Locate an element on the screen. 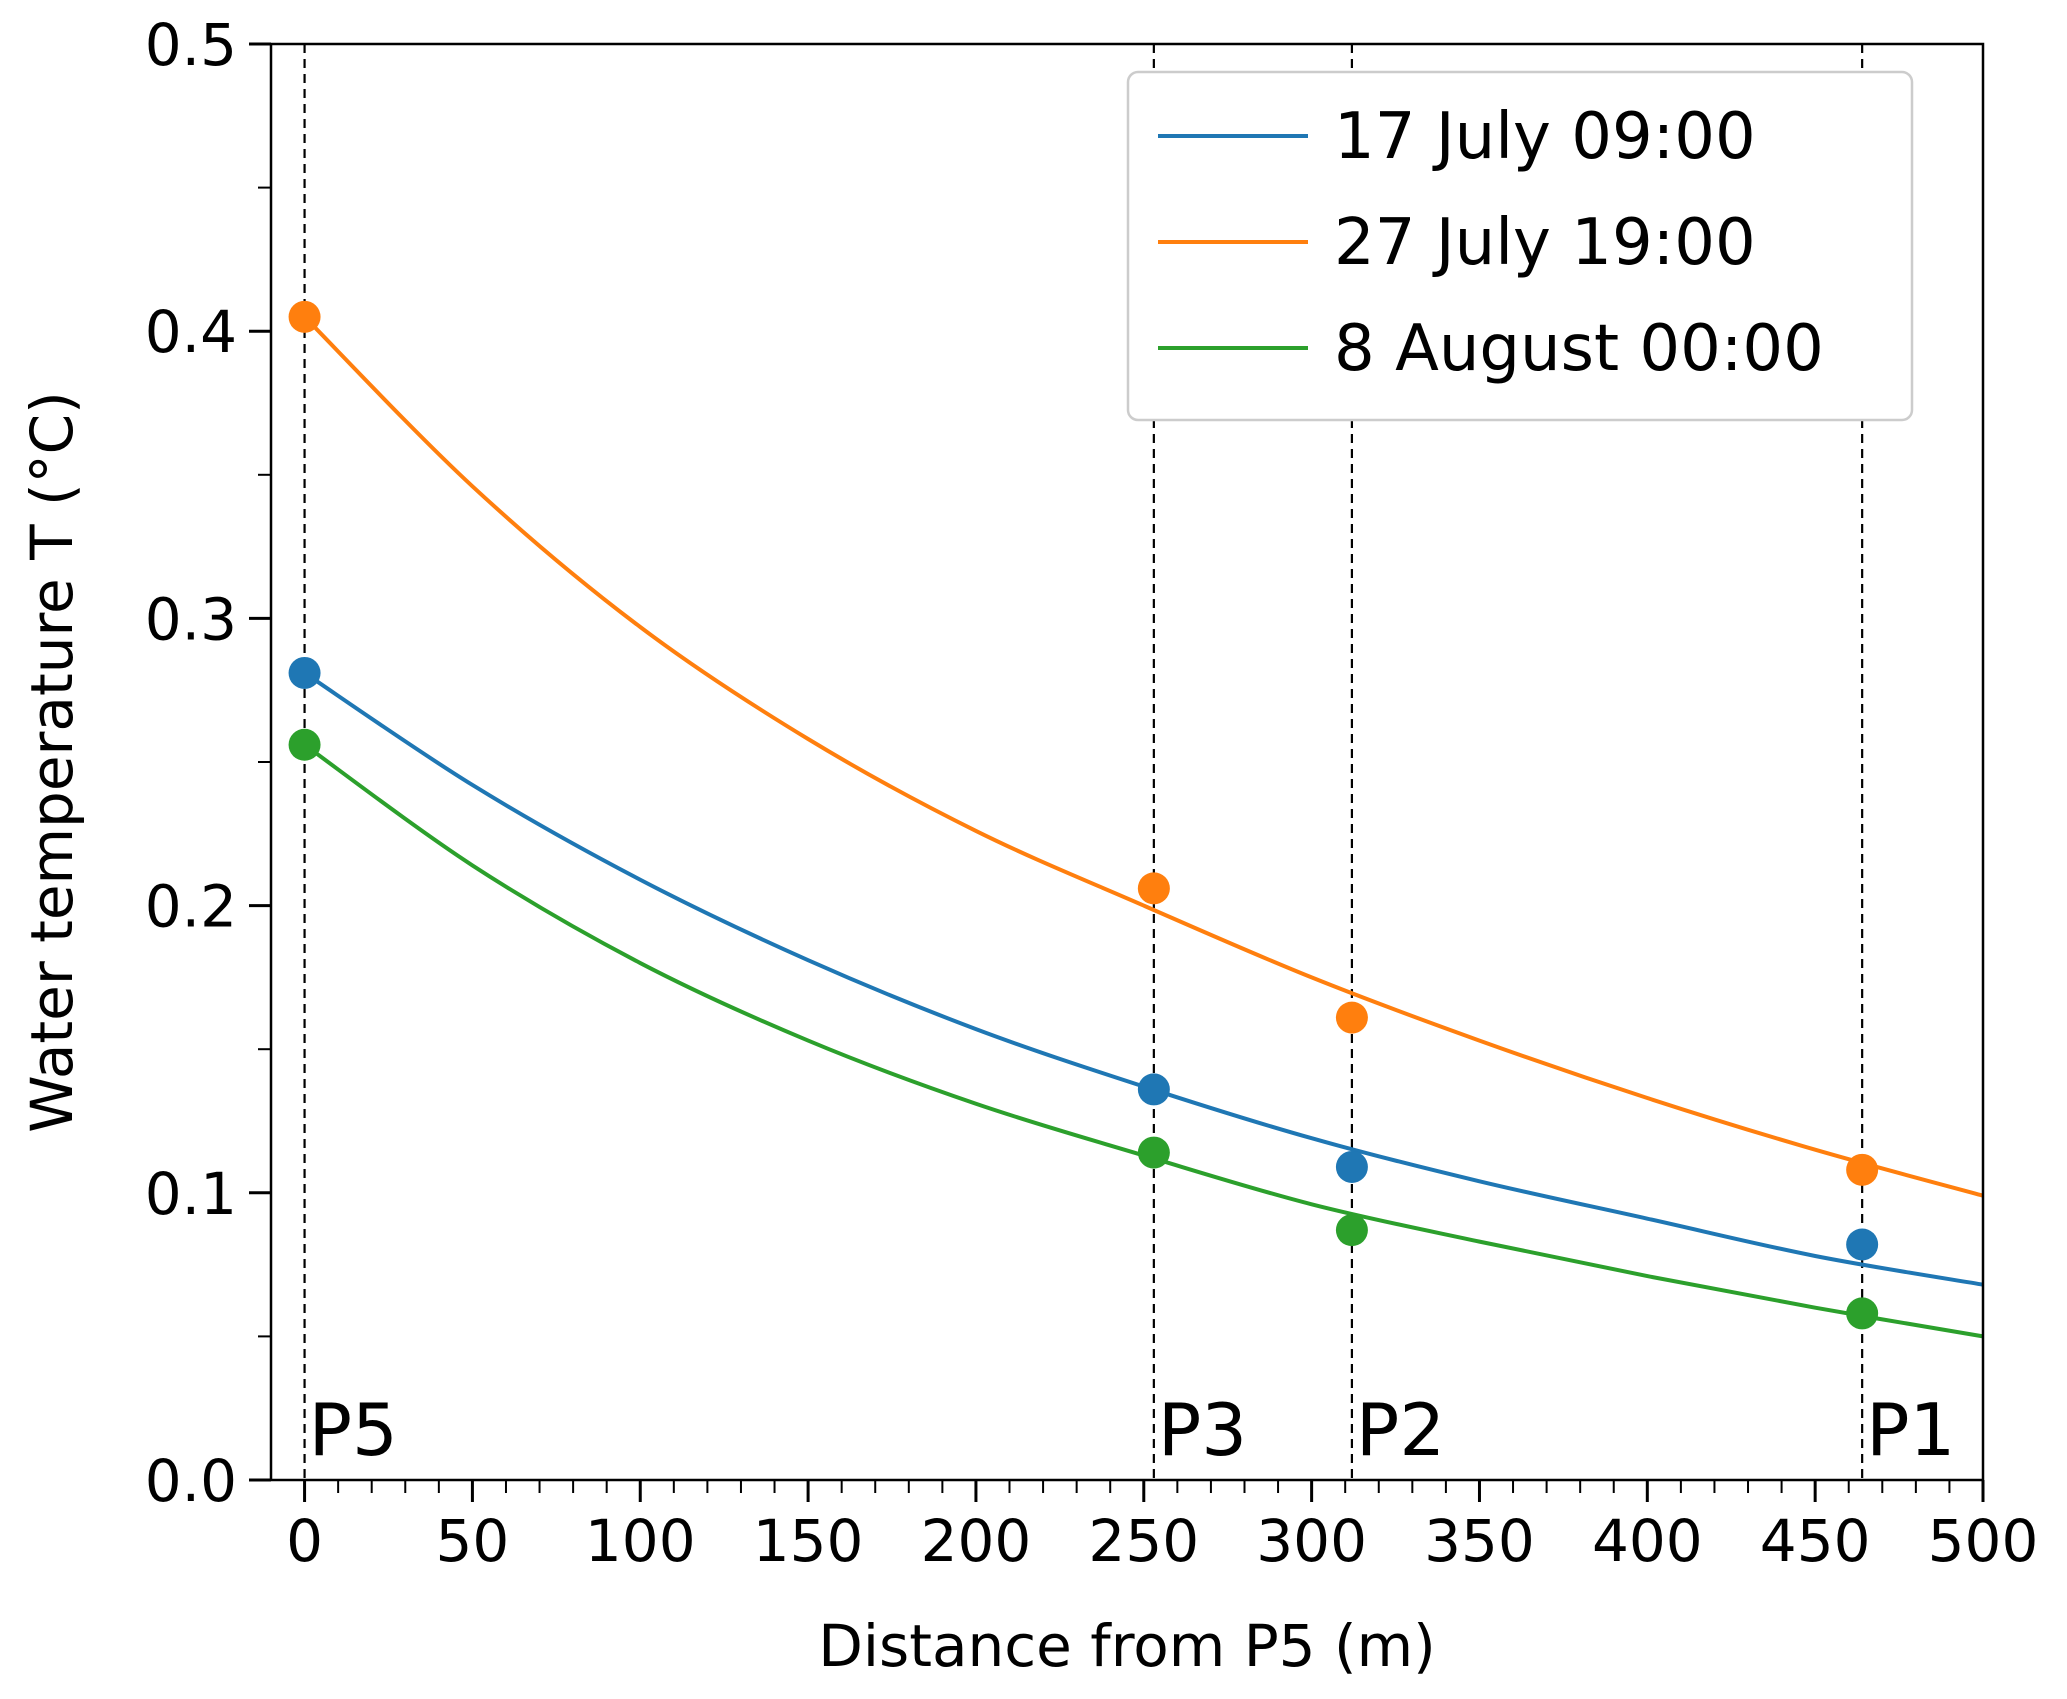  y-tick-label: 0.0 is located at coordinates (191, 1481).